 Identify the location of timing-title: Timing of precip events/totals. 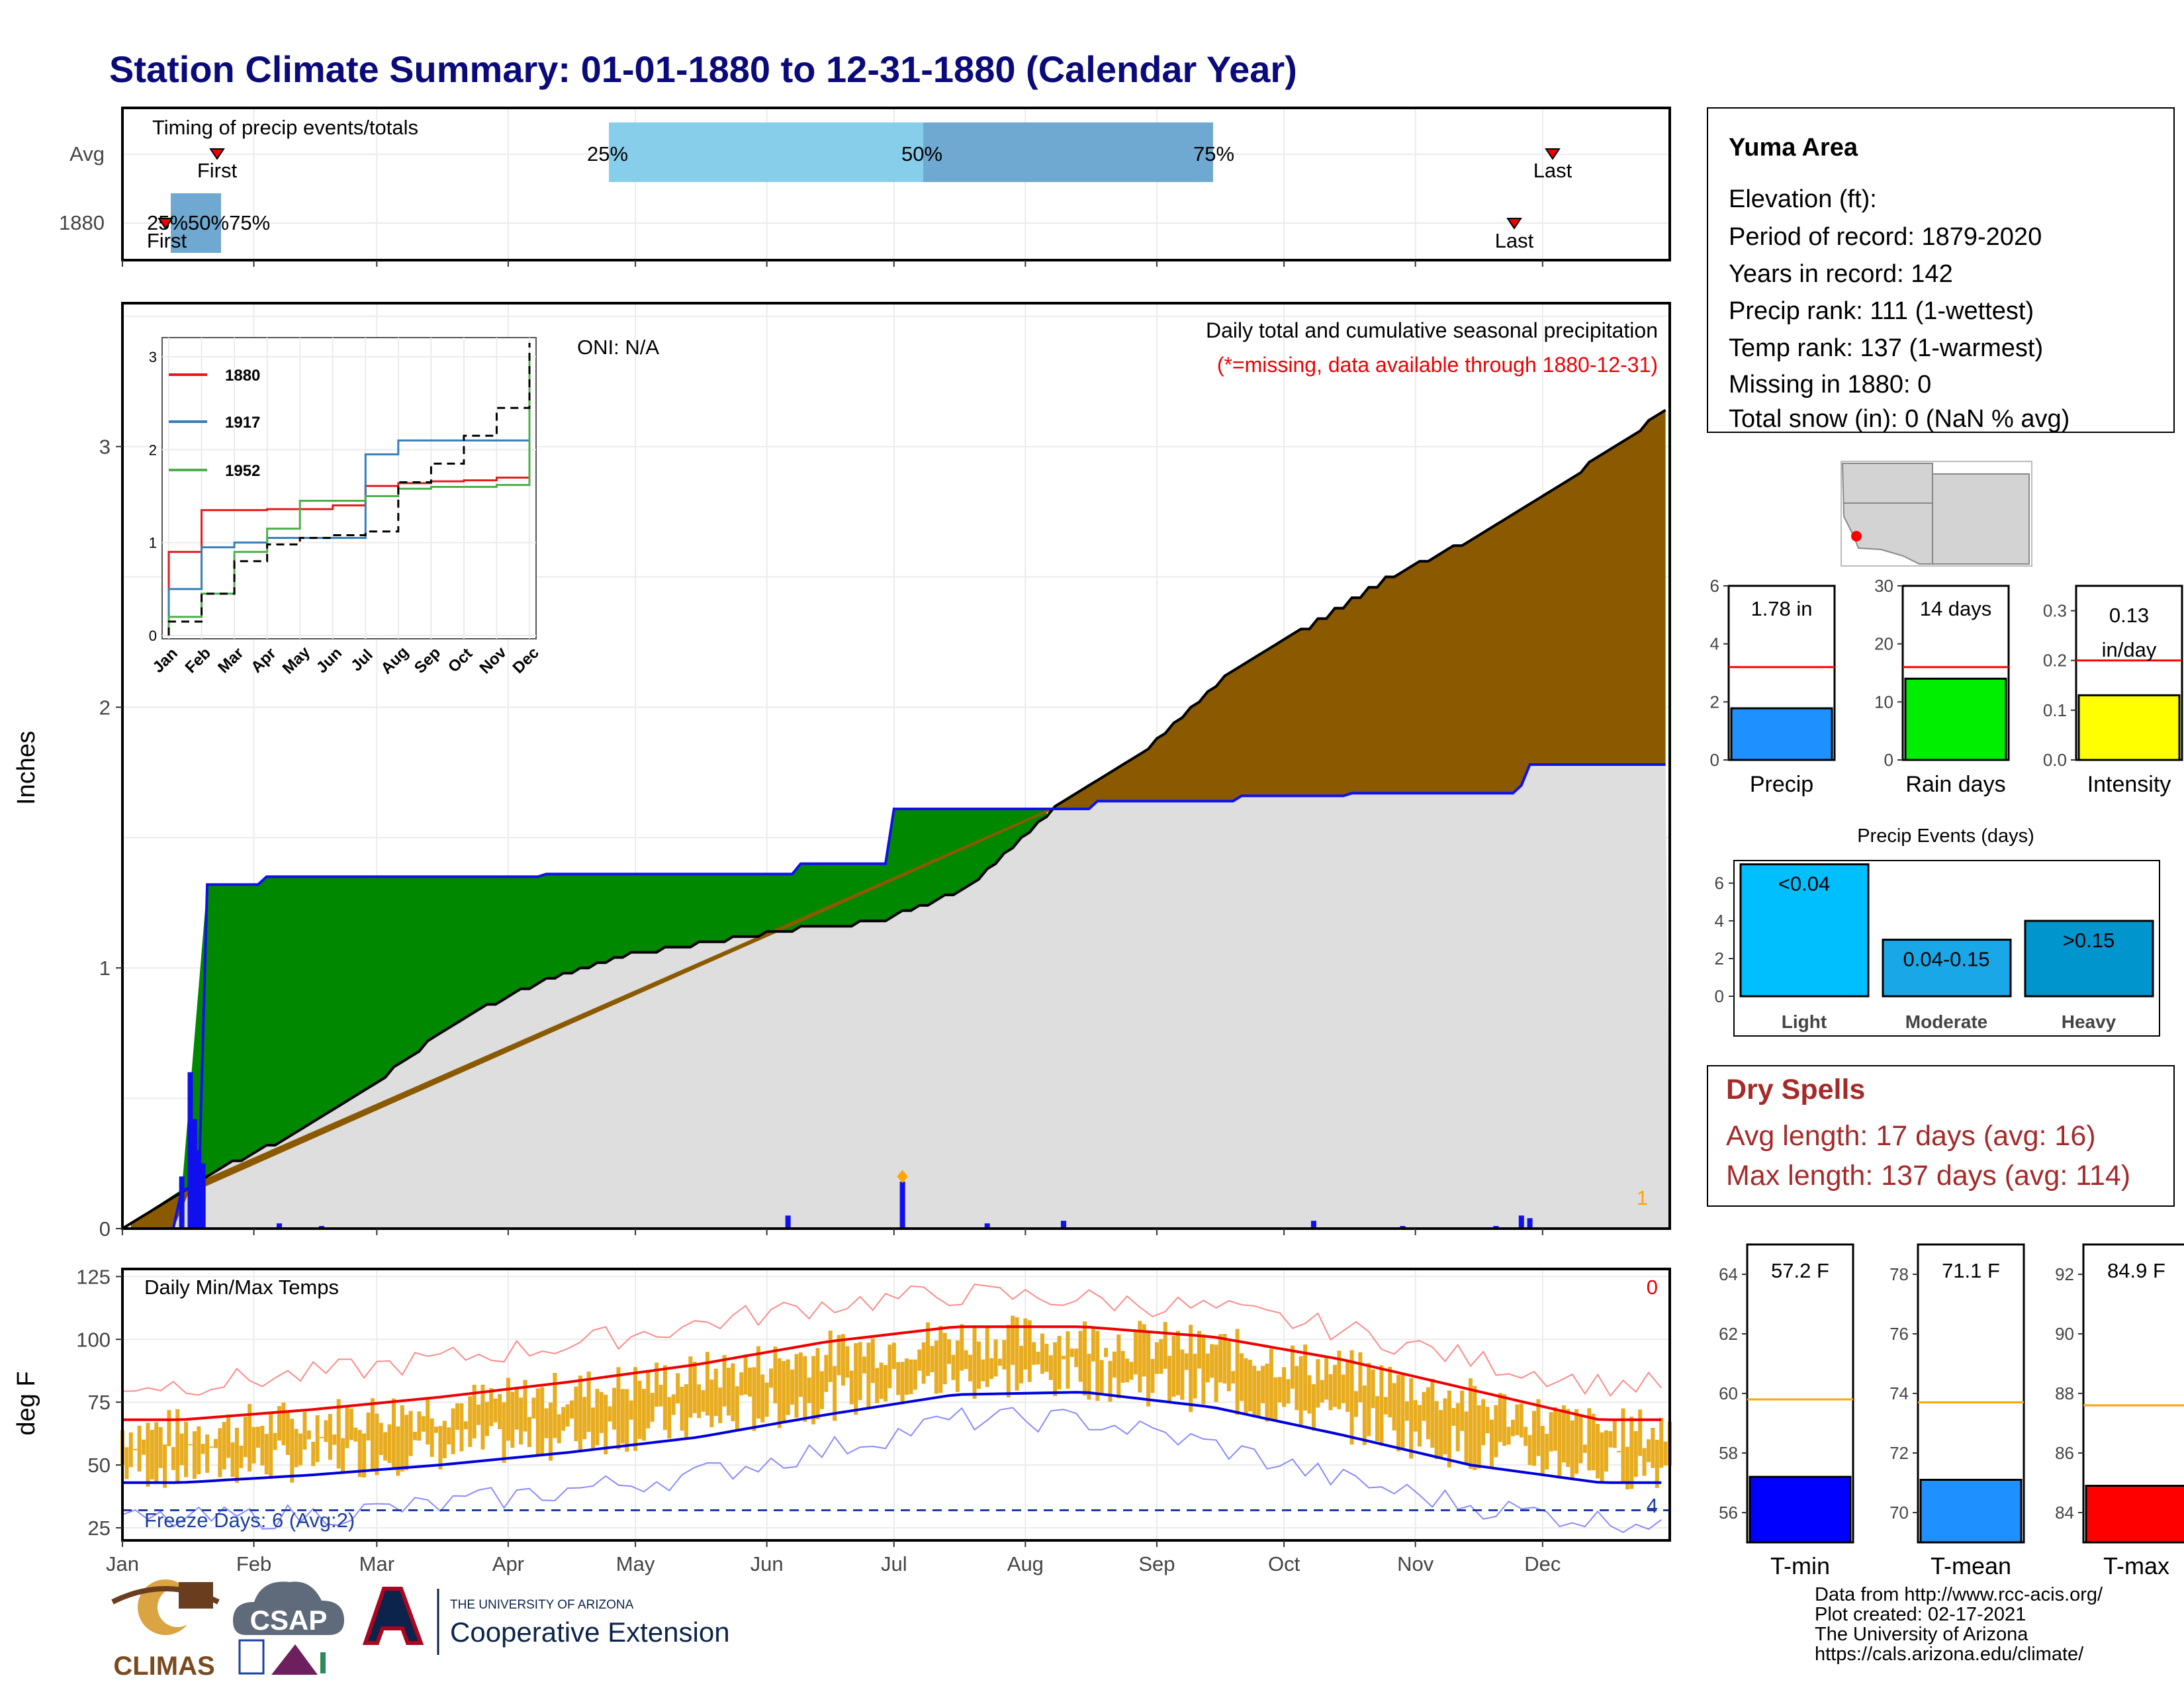
(285, 127).